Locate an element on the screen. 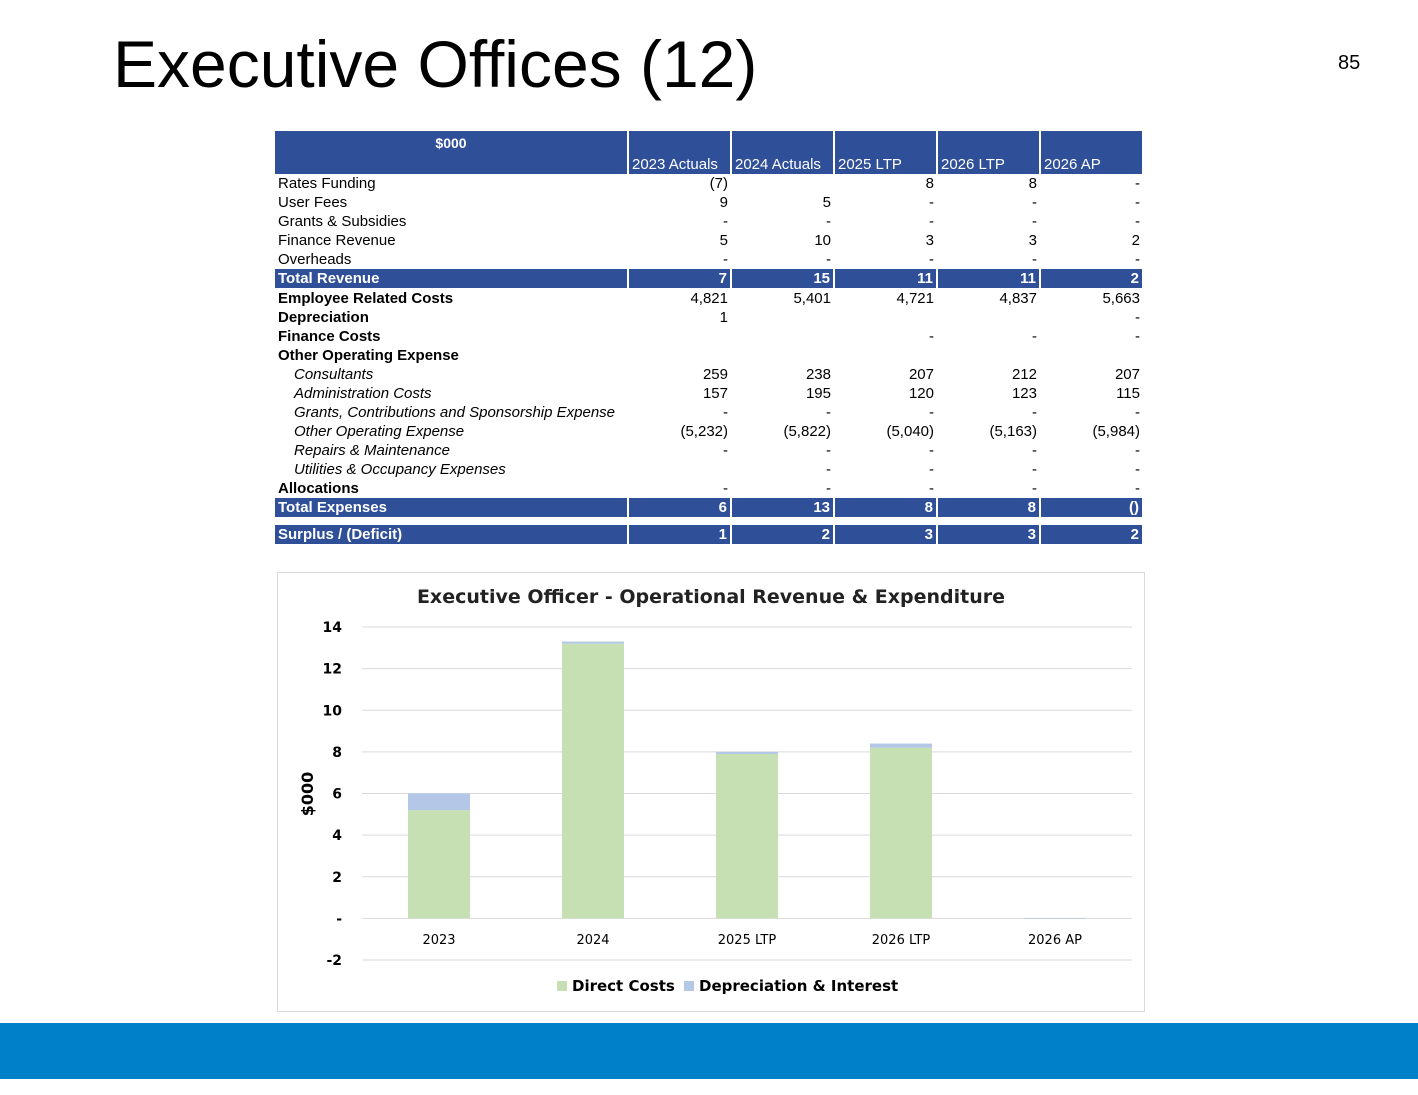 This screenshot has width=1418, height=1095. cell-value: () is located at coordinates (1092, 508).